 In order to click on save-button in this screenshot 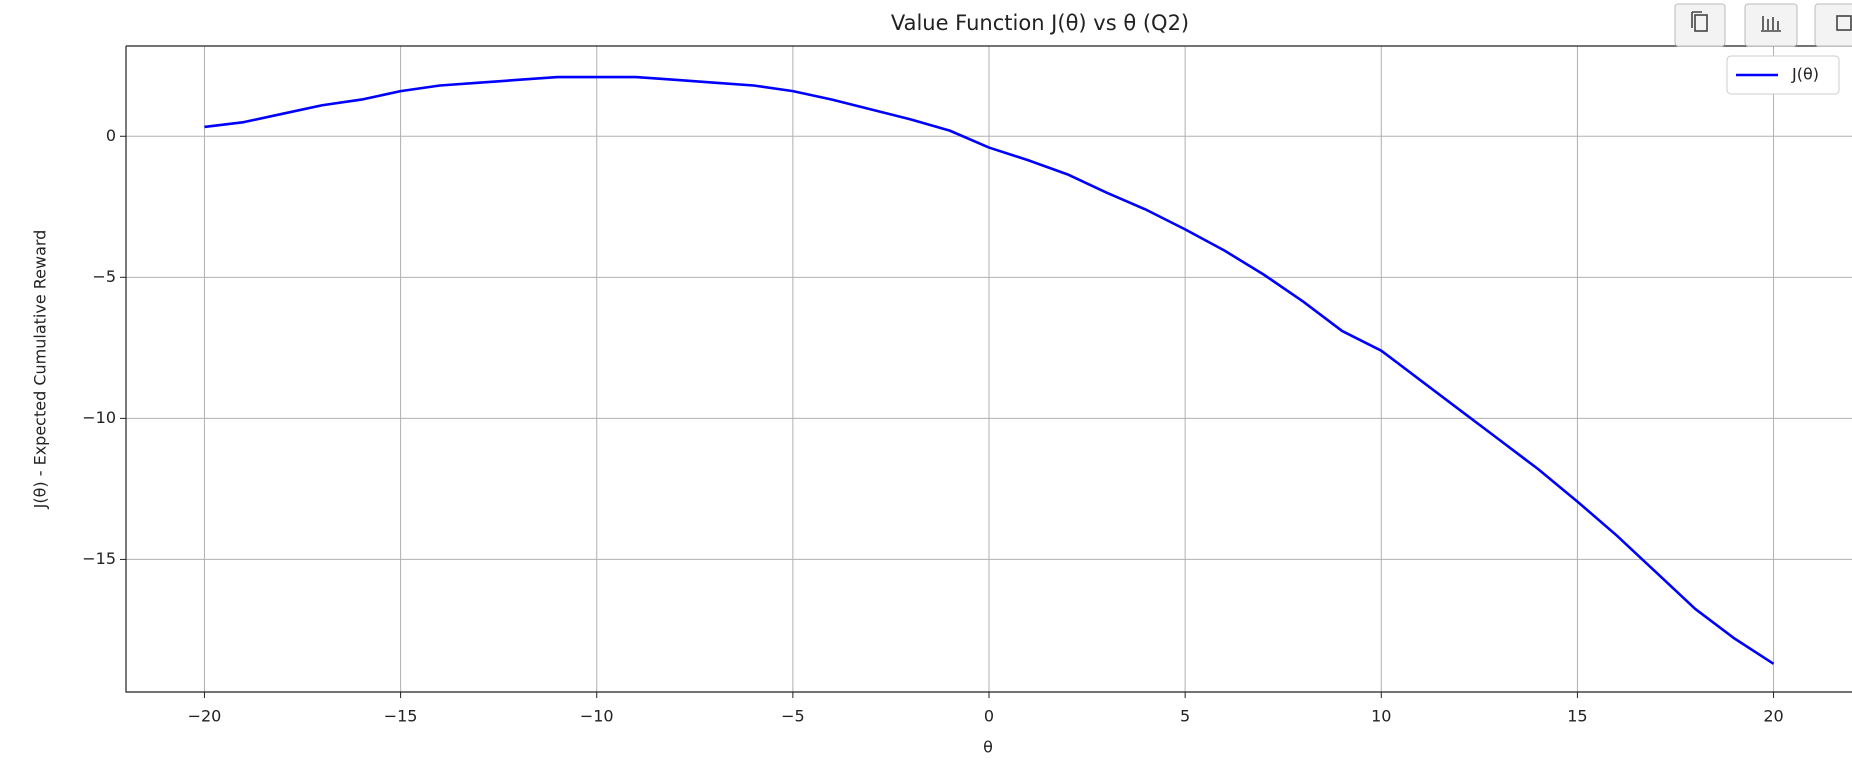, I will do `click(1833, 25)`.